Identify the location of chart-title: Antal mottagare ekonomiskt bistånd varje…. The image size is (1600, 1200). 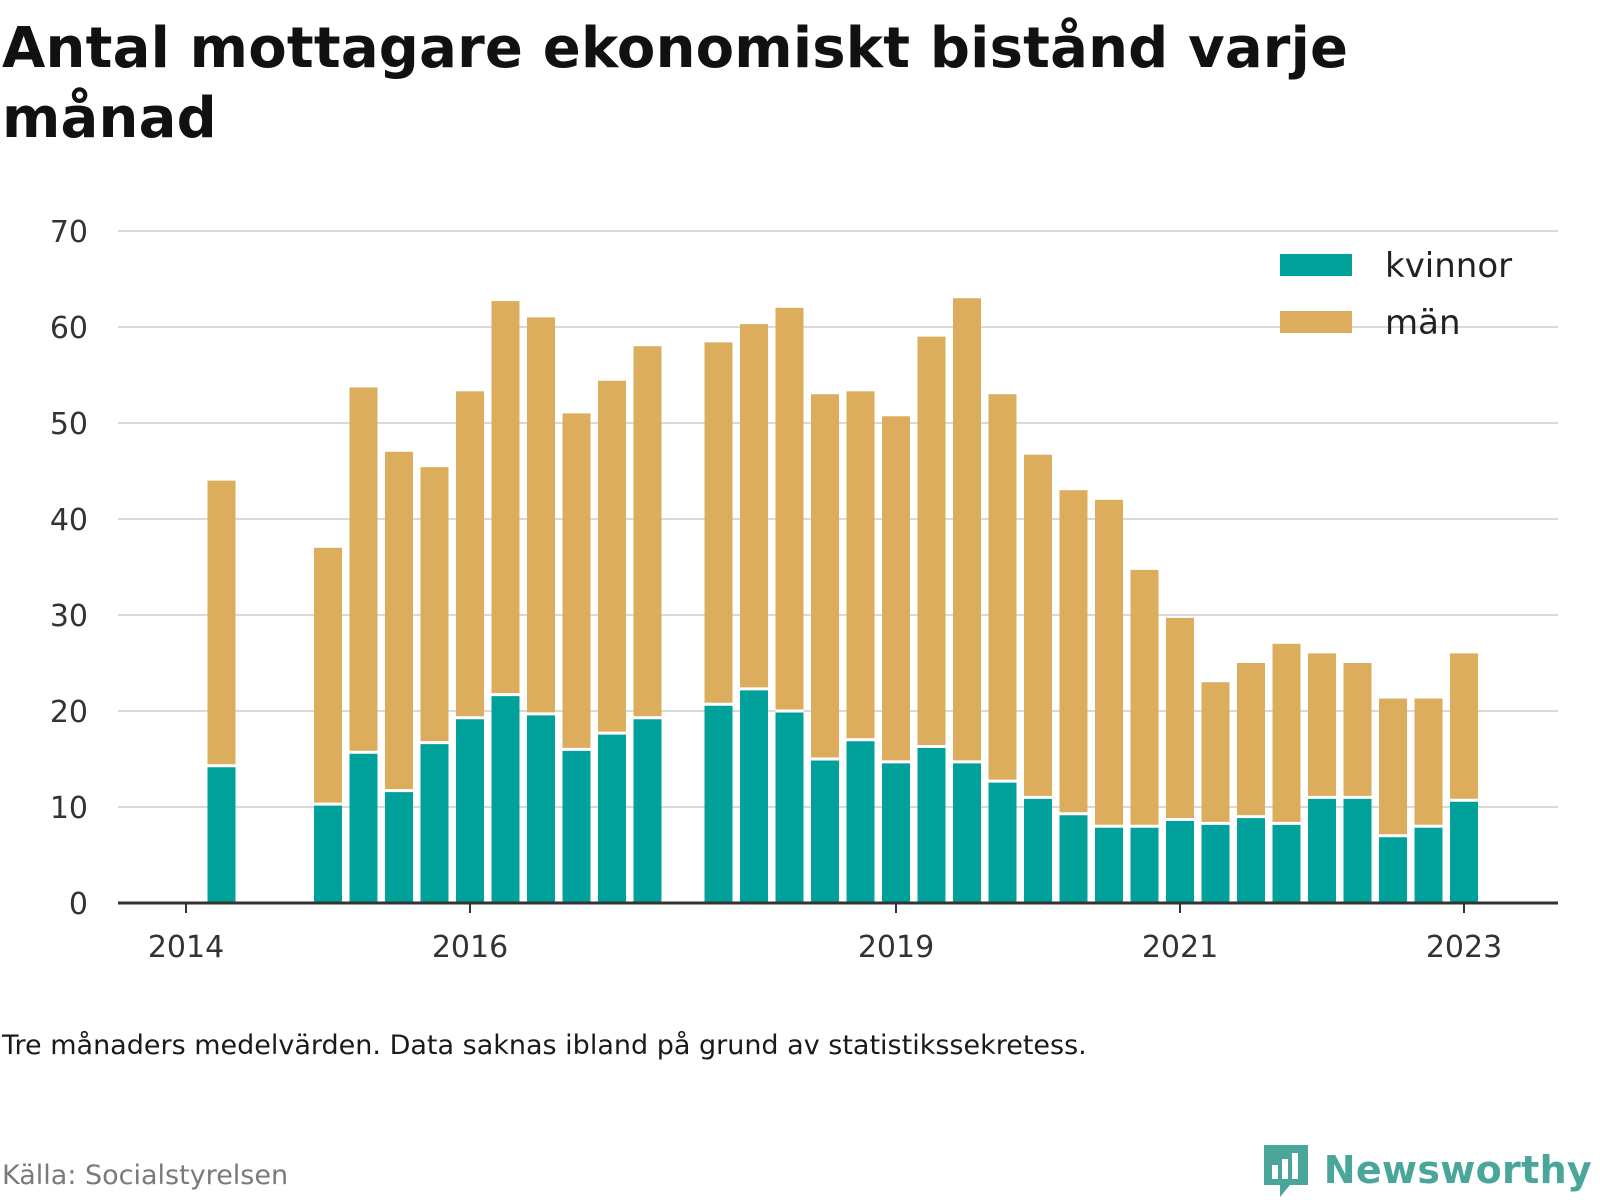
(675, 83).